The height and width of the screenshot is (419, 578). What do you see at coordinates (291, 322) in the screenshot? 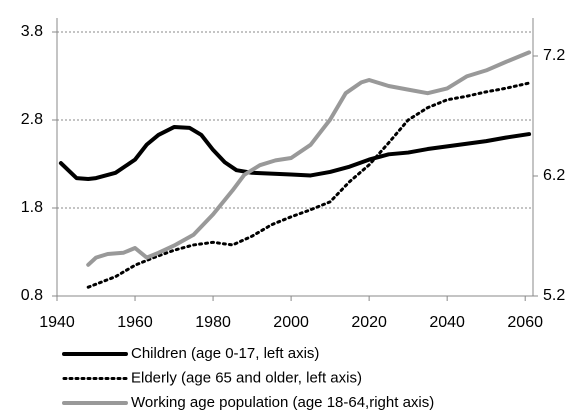
I see `x-tick-label: 2000` at bounding box center [291, 322].